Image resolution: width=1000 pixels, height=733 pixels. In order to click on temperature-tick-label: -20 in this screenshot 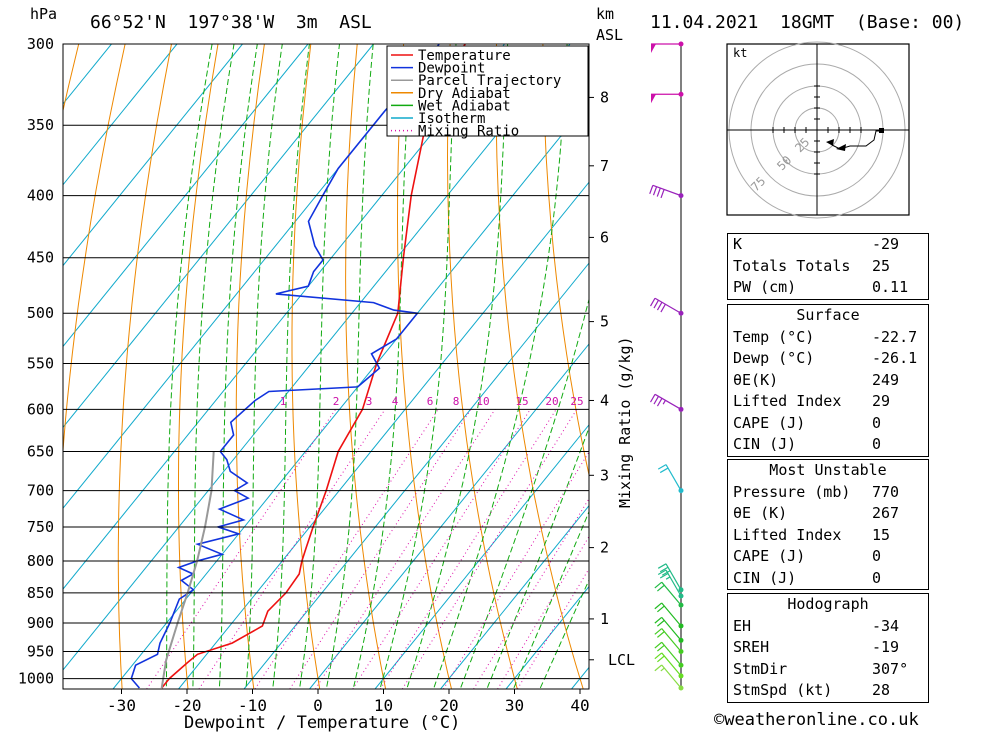, I will do `click(187, 705)`.